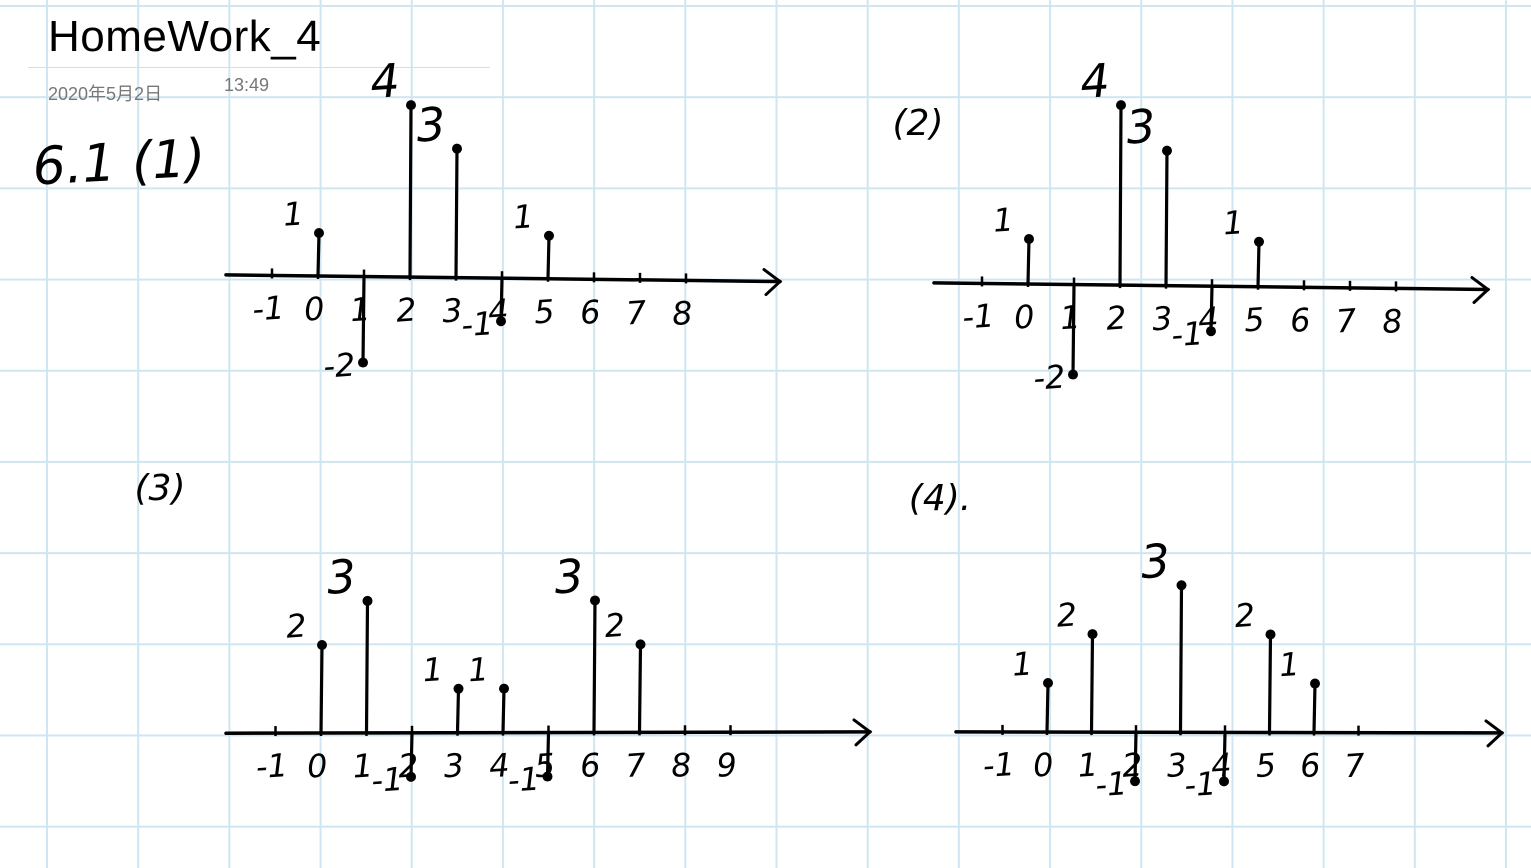 The height and width of the screenshot is (868, 1531). I want to click on page-title: HomeWork_4, so click(185, 36).